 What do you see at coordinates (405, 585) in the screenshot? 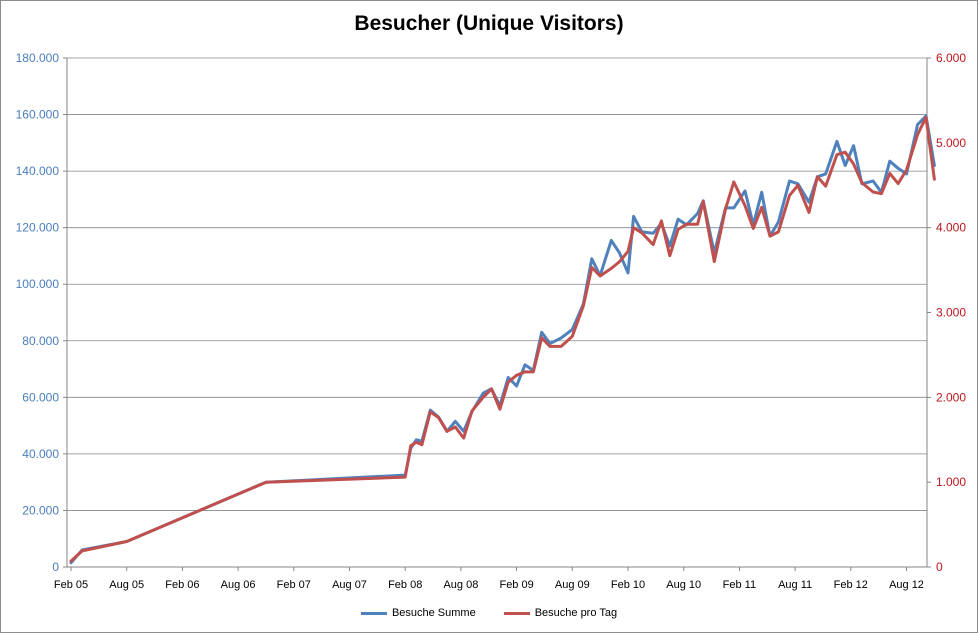
I see `x-tick-label-6: Feb 08` at bounding box center [405, 585].